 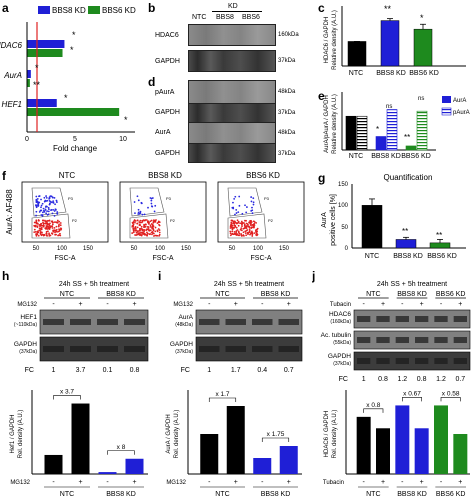 What do you see at coordinates (184, 352) in the screenshot?
I see `band-label-1-1: (37kDa)` at bounding box center [184, 352].